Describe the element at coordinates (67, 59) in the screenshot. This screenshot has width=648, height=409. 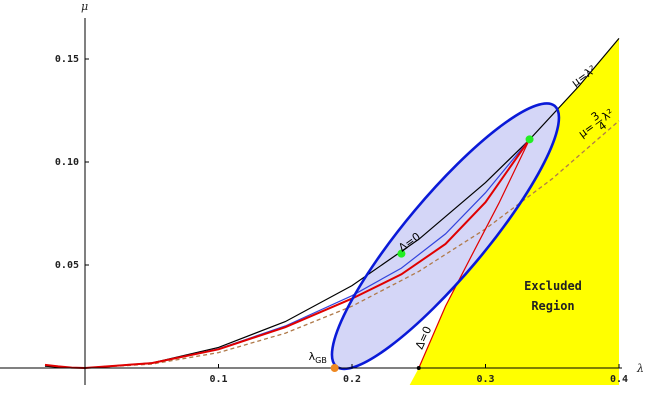
I see `y-tick-label: 0.15` at that location.